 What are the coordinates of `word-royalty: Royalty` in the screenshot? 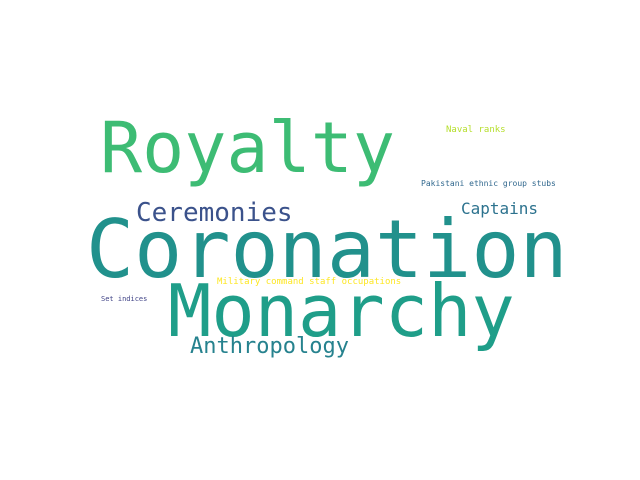 It's located at (248, 148).